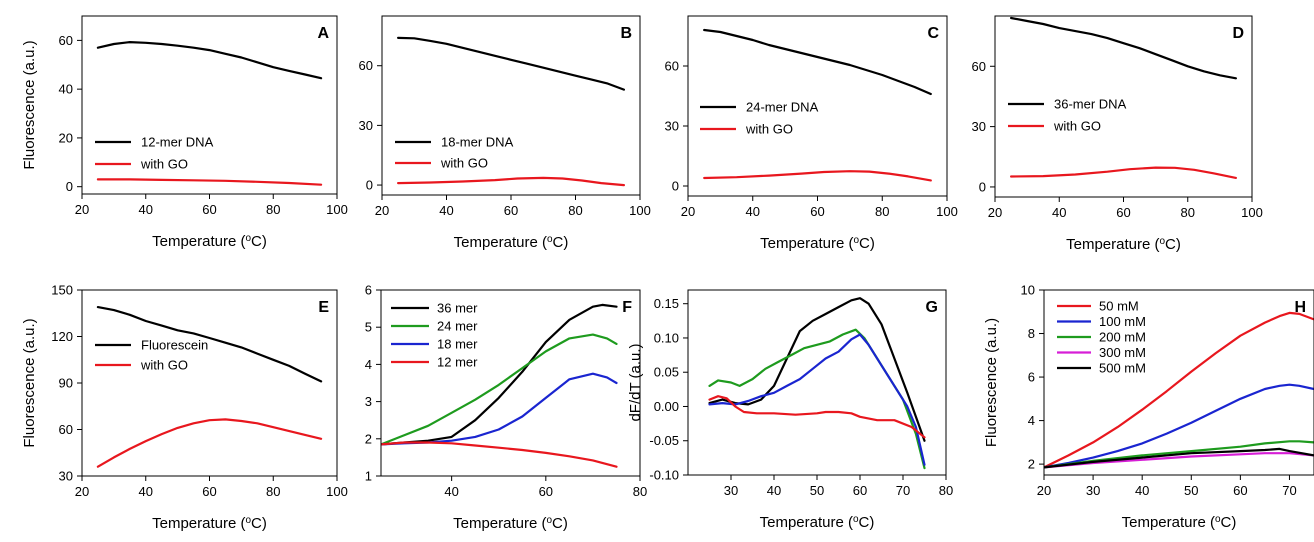  Describe the element at coordinates (731, 490) in the screenshot. I see `x-tick-label: 30` at that location.